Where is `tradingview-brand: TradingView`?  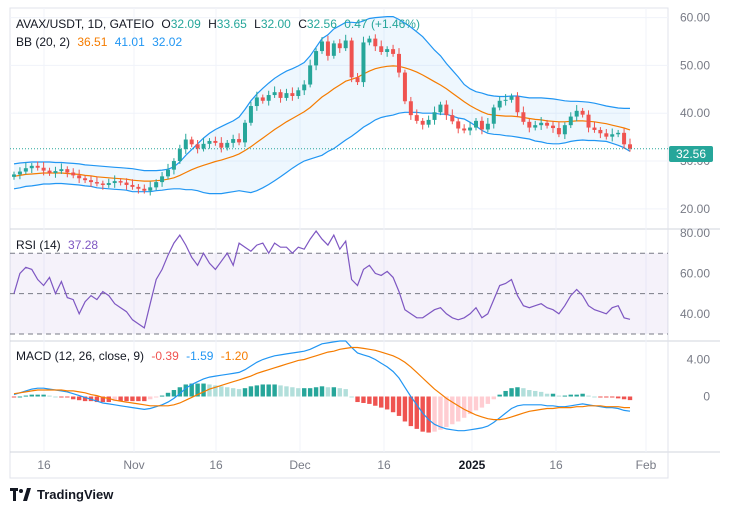 tradingview-brand: TradingView is located at coordinates (61, 494).